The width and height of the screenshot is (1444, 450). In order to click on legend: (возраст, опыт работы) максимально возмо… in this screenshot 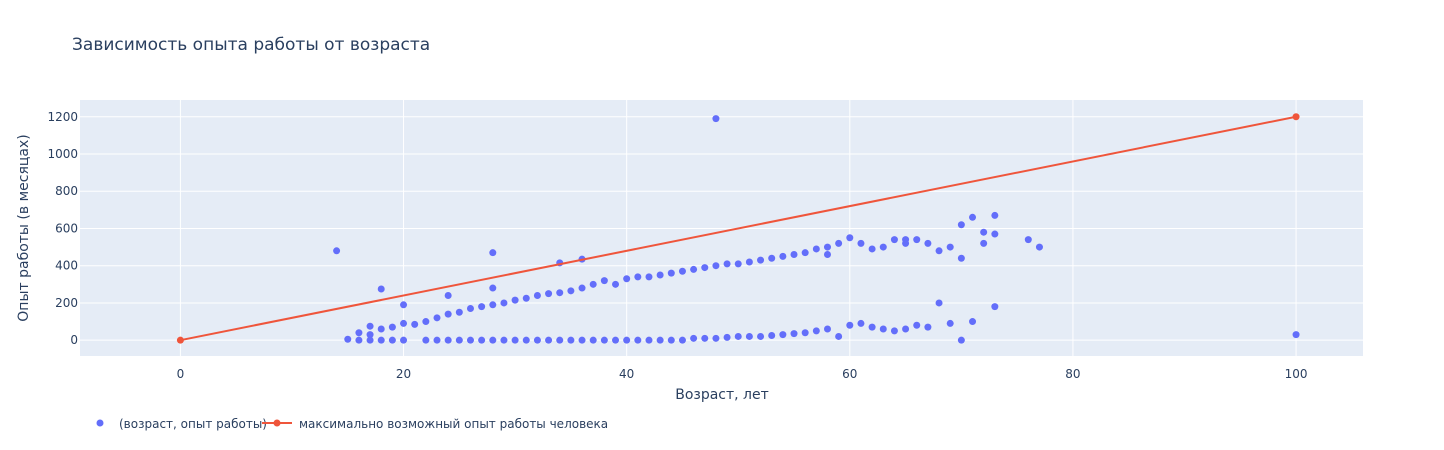, I will do `click(352, 424)`.